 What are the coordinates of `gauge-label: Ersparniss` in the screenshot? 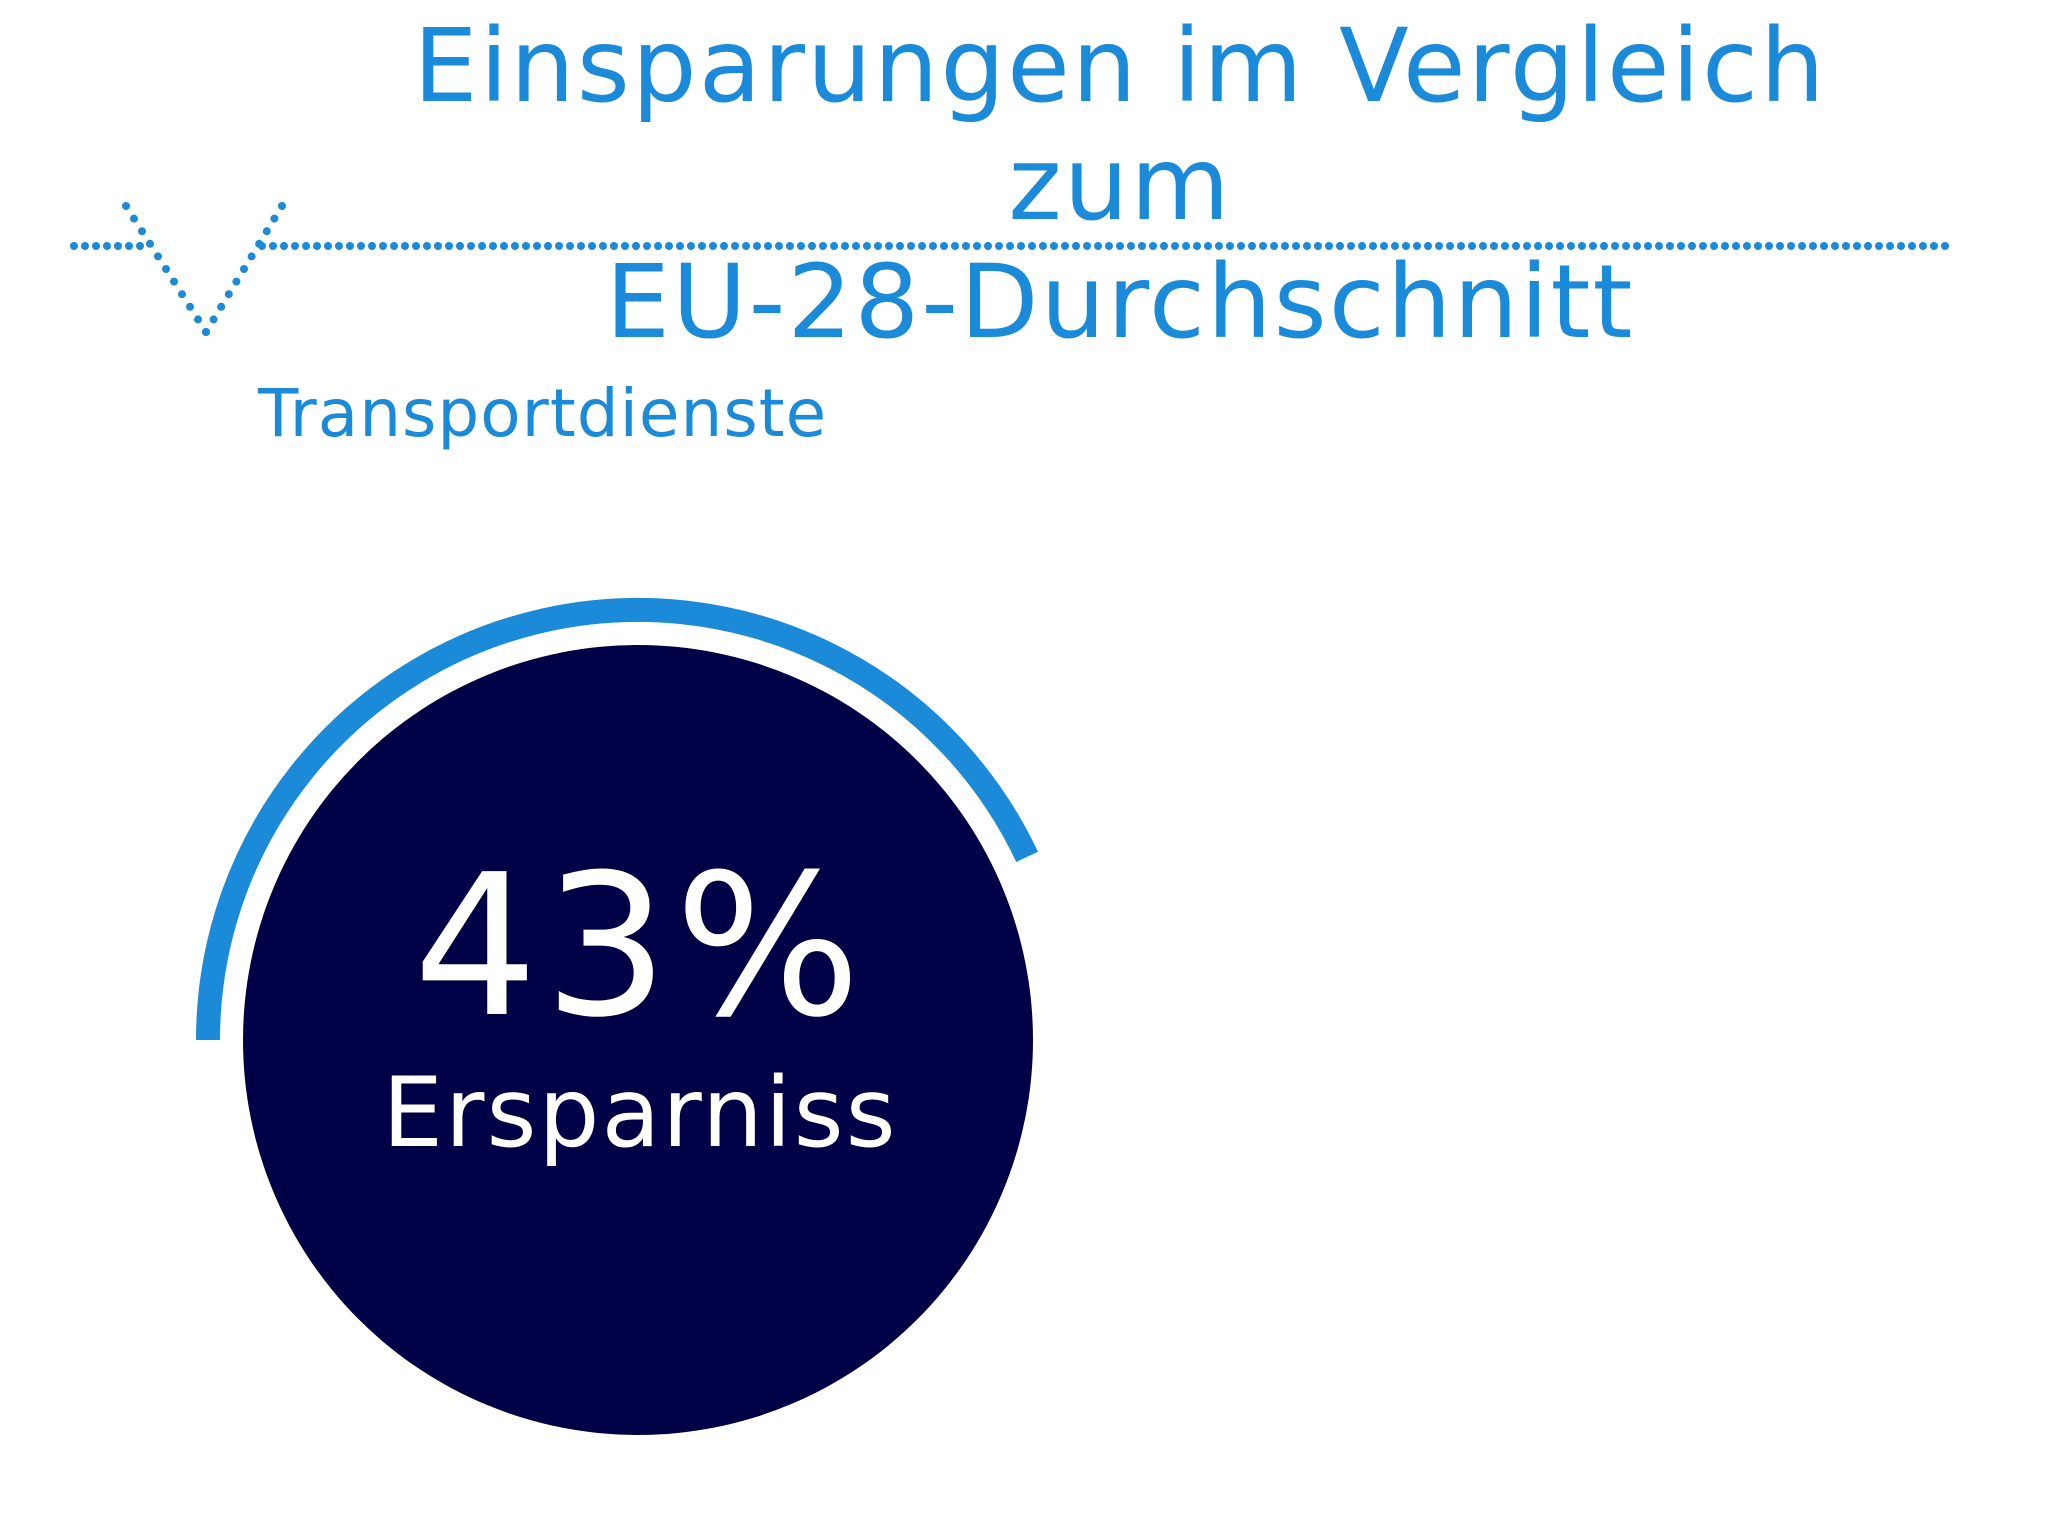 It's located at (640, 1113).